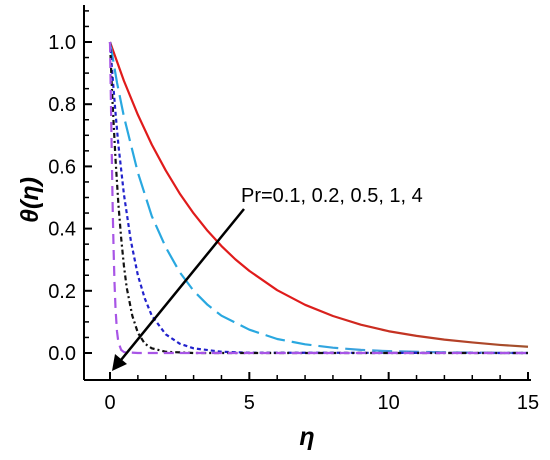  I want to click on x-tick-label-3: 15, so click(528, 403).